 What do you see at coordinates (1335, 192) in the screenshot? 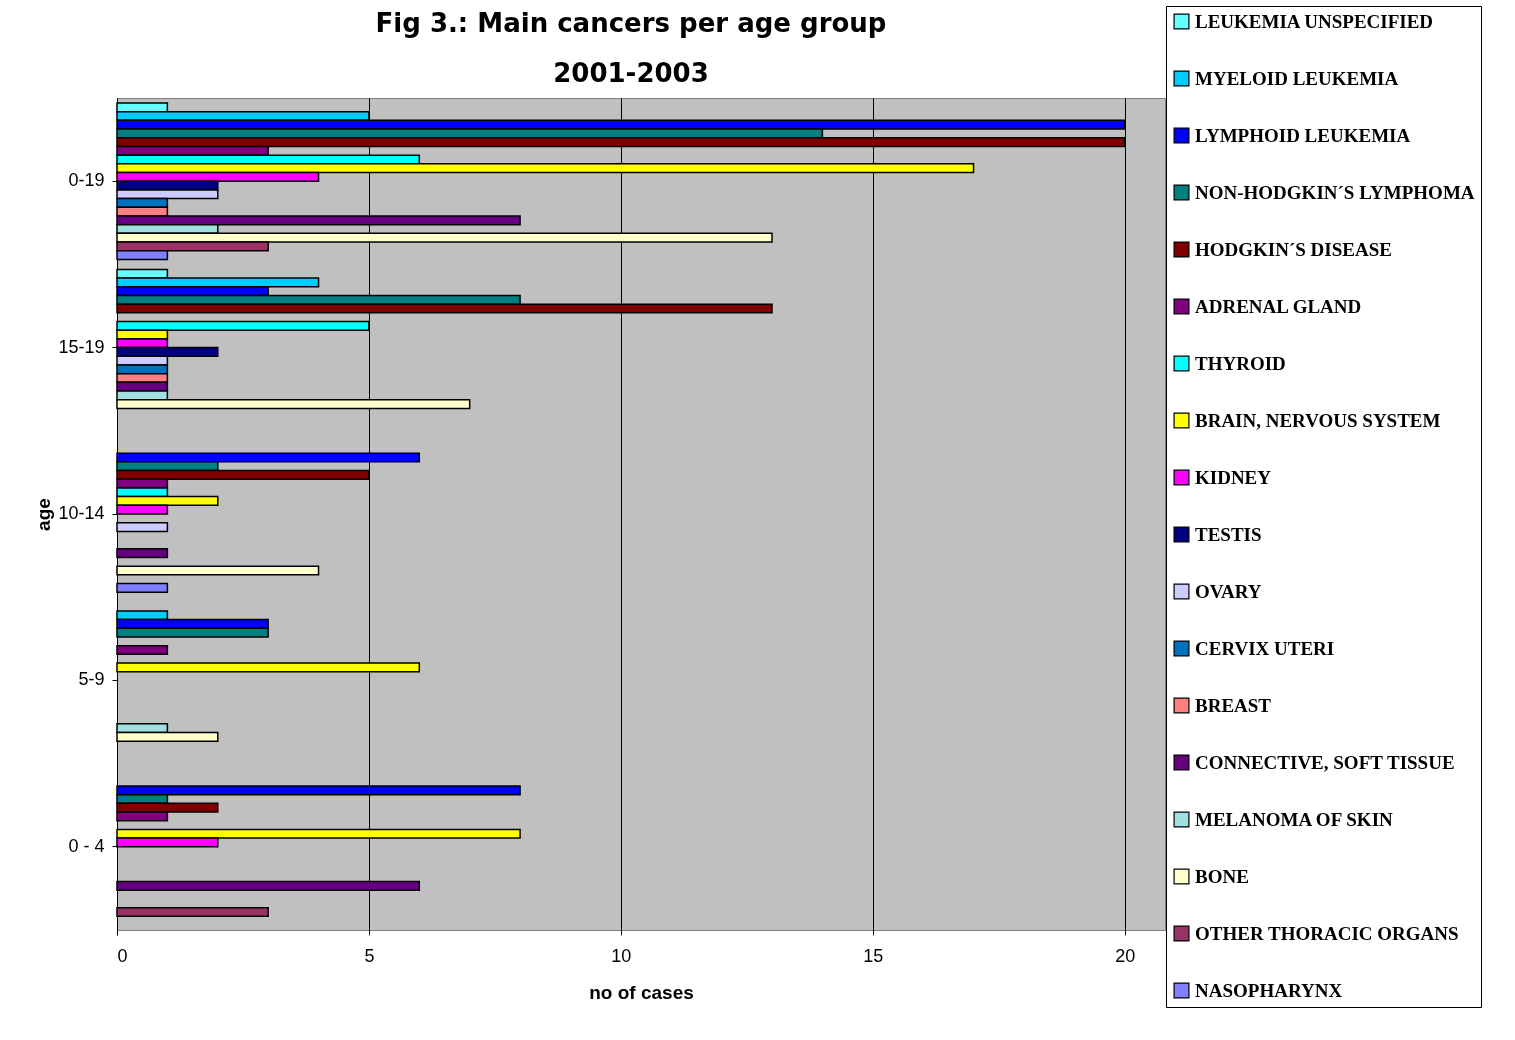
I see `legend-label: NON-HODGKIN´S LYMPHOMA` at bounding box center [1335, 192].